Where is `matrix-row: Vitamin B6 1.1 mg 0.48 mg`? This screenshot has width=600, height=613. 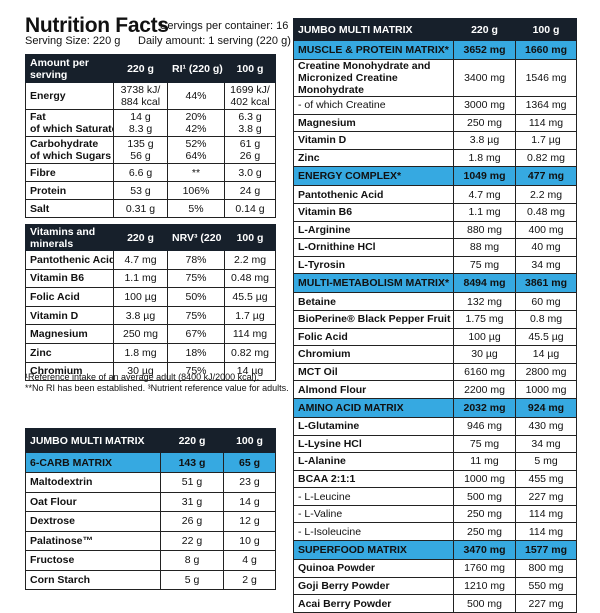 matrix-row: Vitamin B6 1.1 mg 0.48 mg is located at coordinates (435, 212).